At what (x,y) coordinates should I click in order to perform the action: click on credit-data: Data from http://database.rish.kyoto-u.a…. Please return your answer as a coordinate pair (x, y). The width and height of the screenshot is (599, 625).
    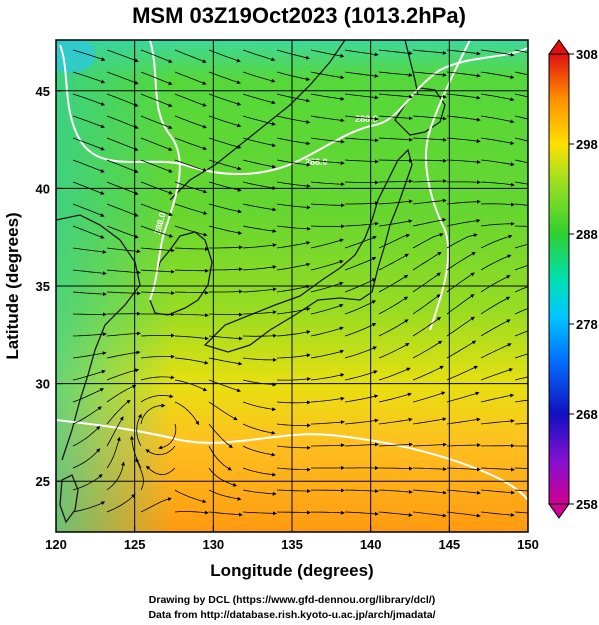
    Looking at the image, I should click on (291, 615).